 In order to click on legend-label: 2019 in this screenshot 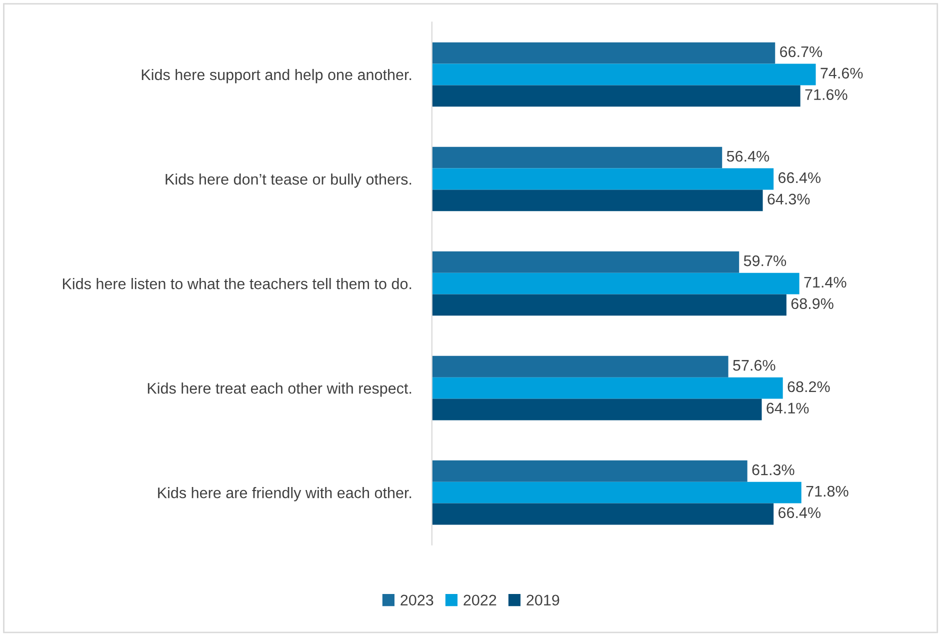, I will do `click(543, 600)`.